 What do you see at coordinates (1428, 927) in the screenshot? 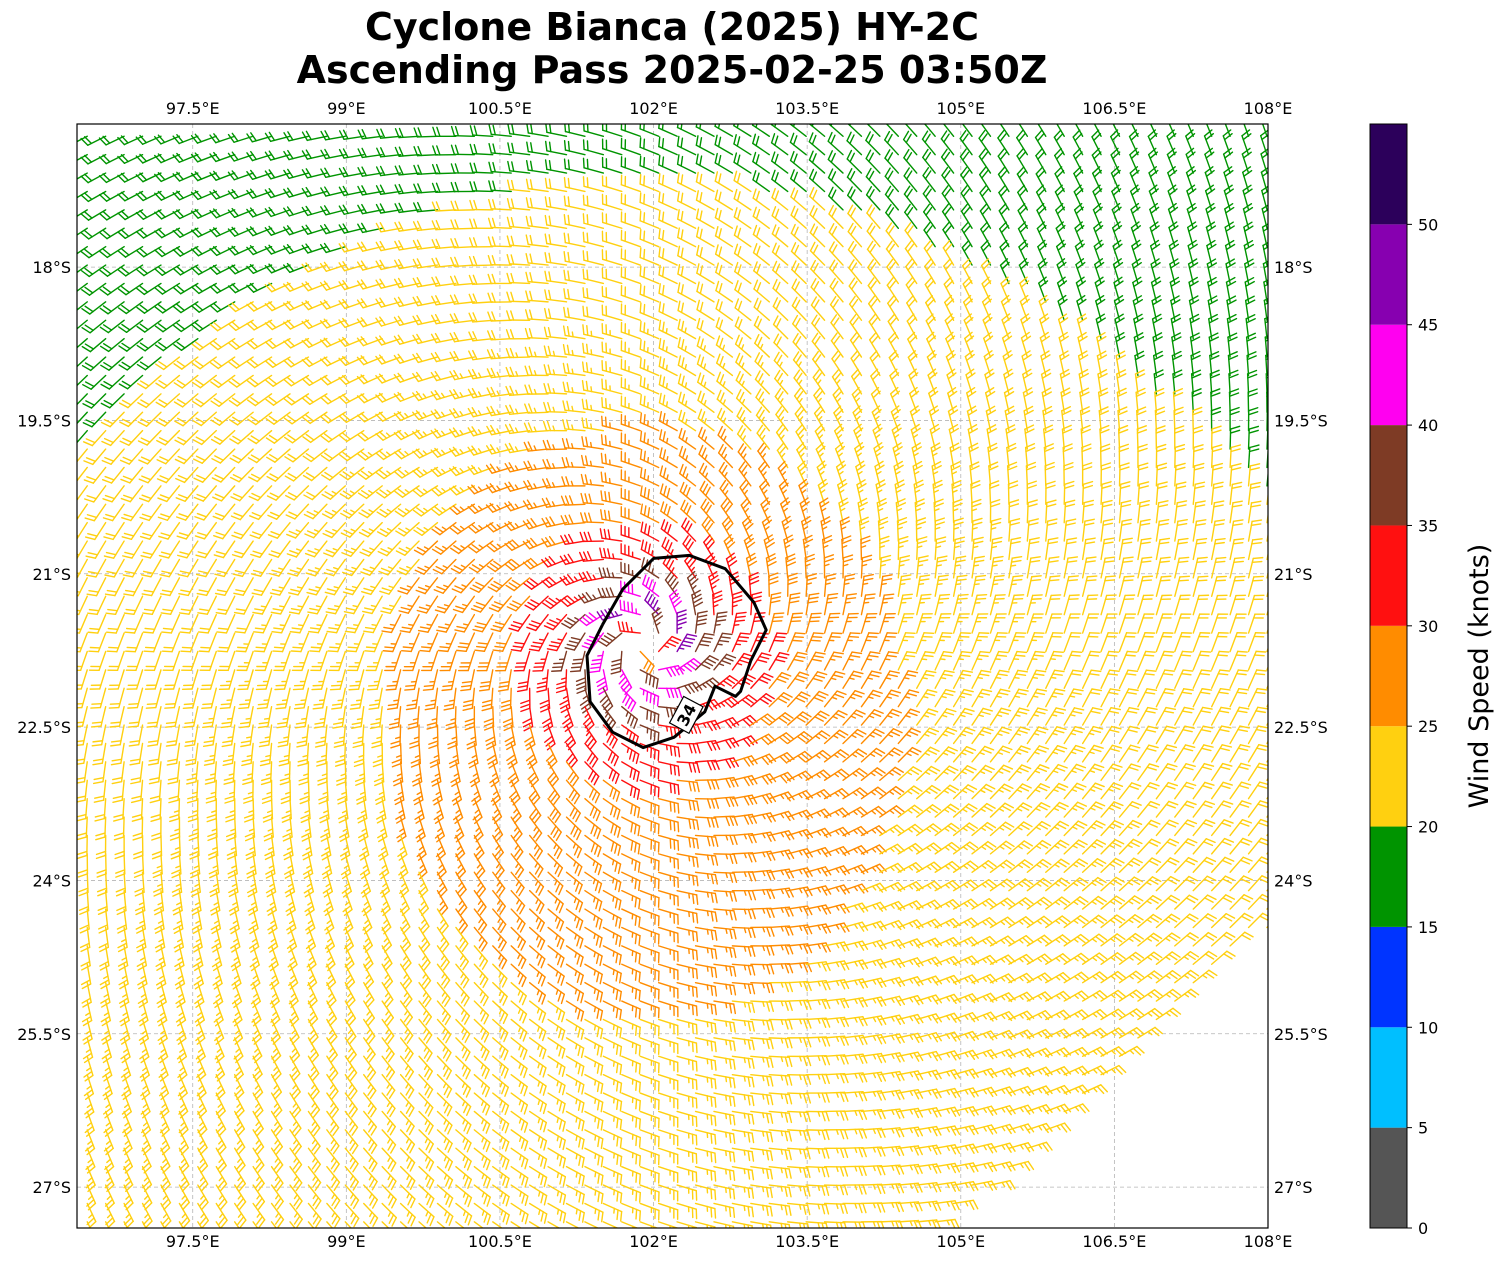
I see `colorbar-tick-3: 15` at bounding box center [1428, 927].